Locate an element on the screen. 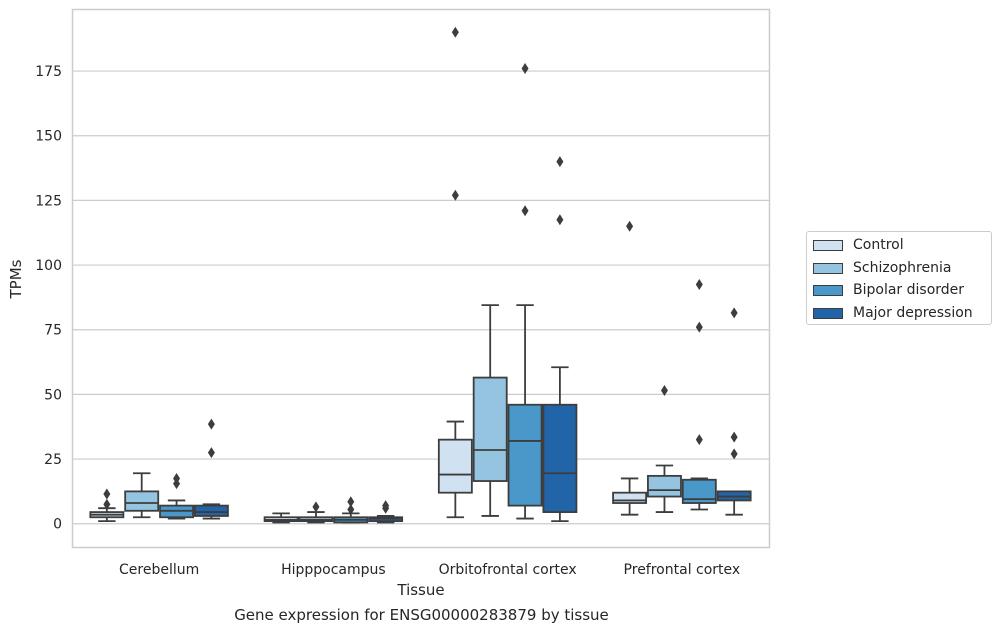 The image size is (1002, 634). box-schizophrenia-orbitofrontal-cortex-iqr is located at coordinates (490, 429).